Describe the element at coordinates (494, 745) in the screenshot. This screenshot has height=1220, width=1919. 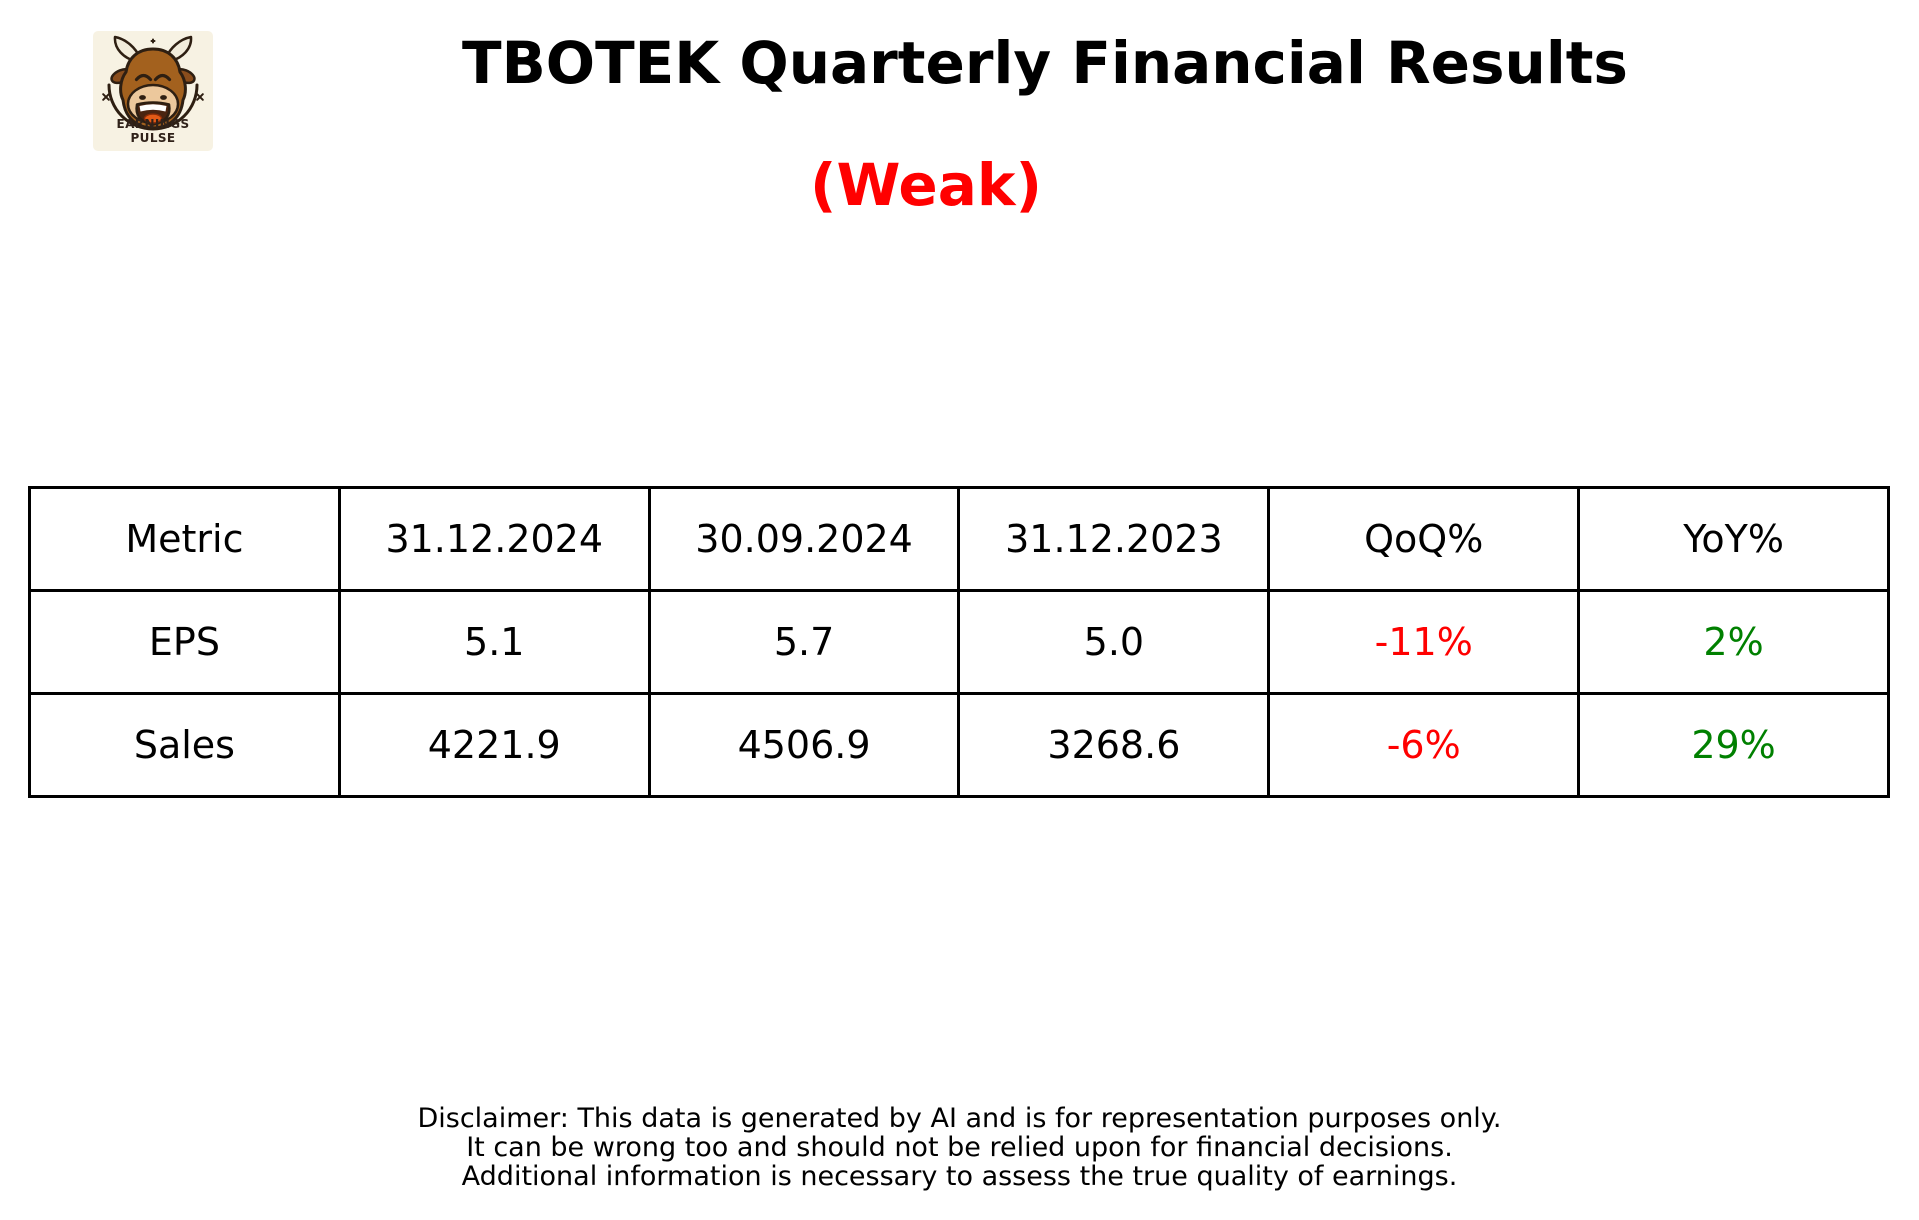
I see `sales-q-current: 4221.9` at that location.